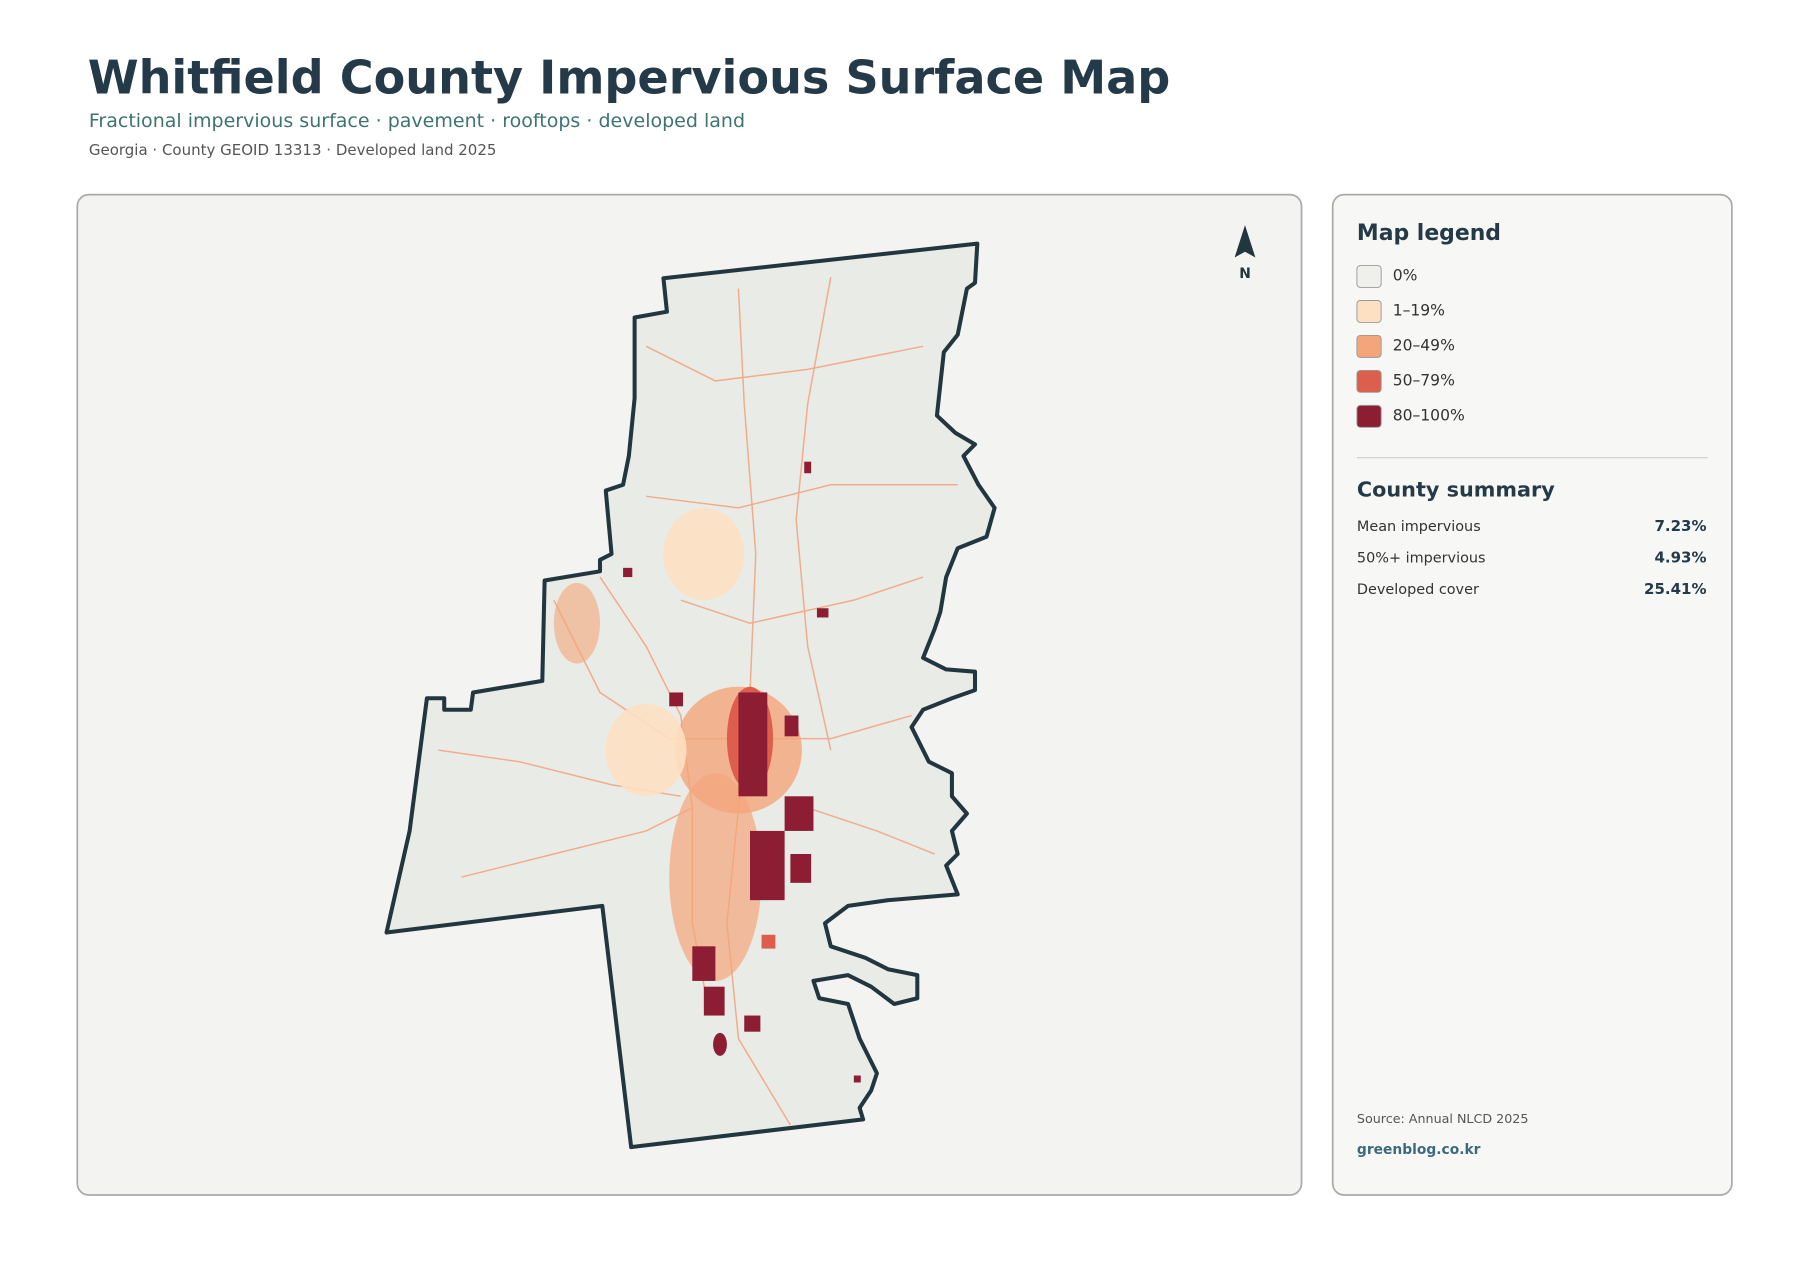 This screenshot has height=1273, width=1800. Describe the element at coordinates (1418, 590) in the screenshot. I see `summary-label: Developed cover` at that location.